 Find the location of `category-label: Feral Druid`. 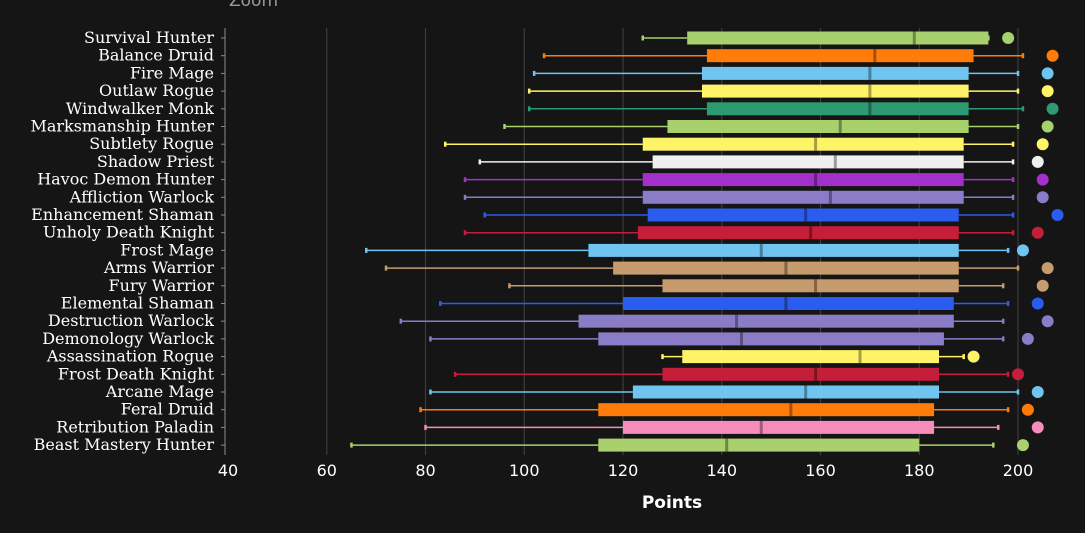

category-label: Feral Druid is located at coordinates (167, 409).